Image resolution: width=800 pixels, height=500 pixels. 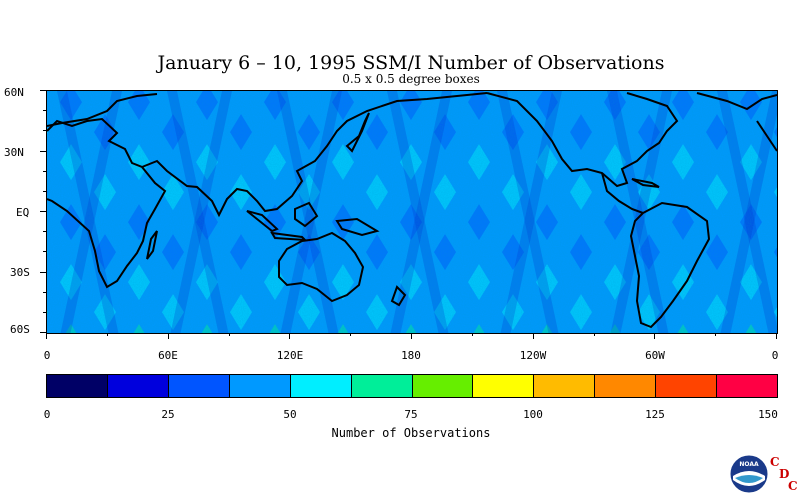 What do you see at coordinates (357, 227) in the screenshot?
I see `coastline-new-guinea` at bounding box center [357, 227].